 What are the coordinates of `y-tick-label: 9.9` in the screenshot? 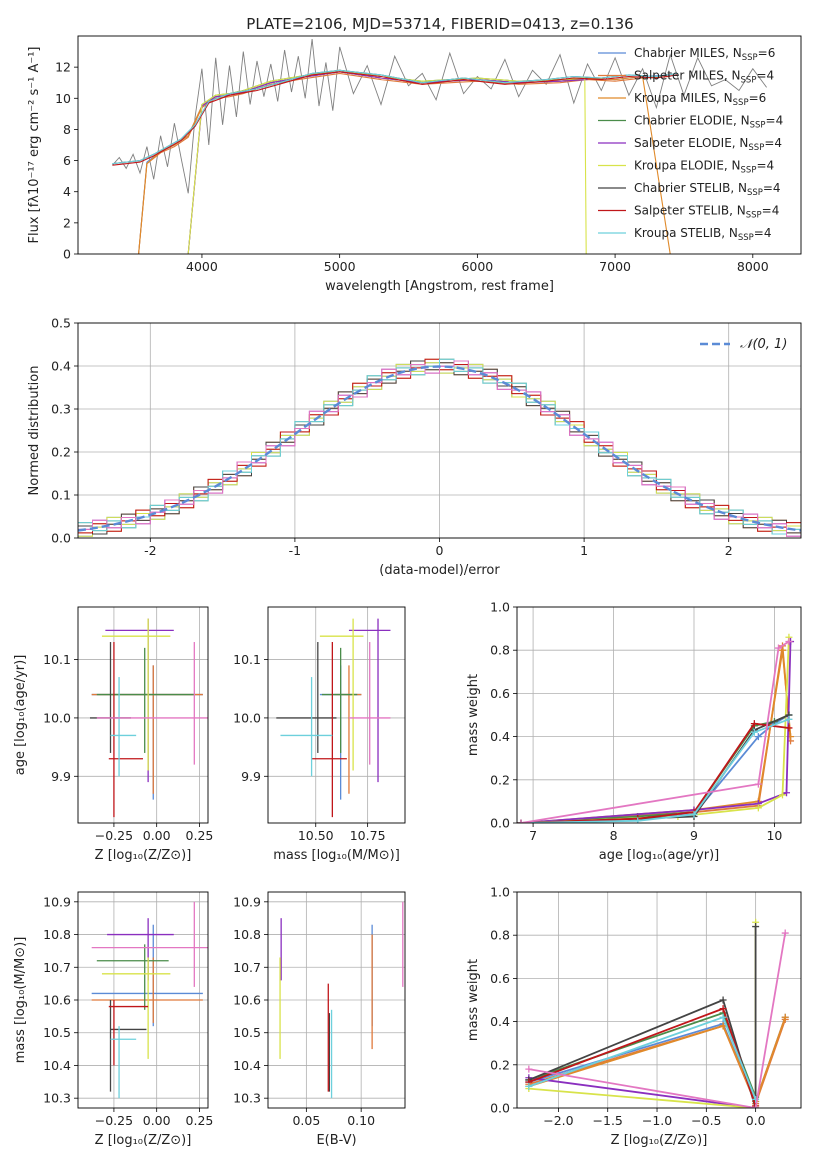 It's located at (251, 776).